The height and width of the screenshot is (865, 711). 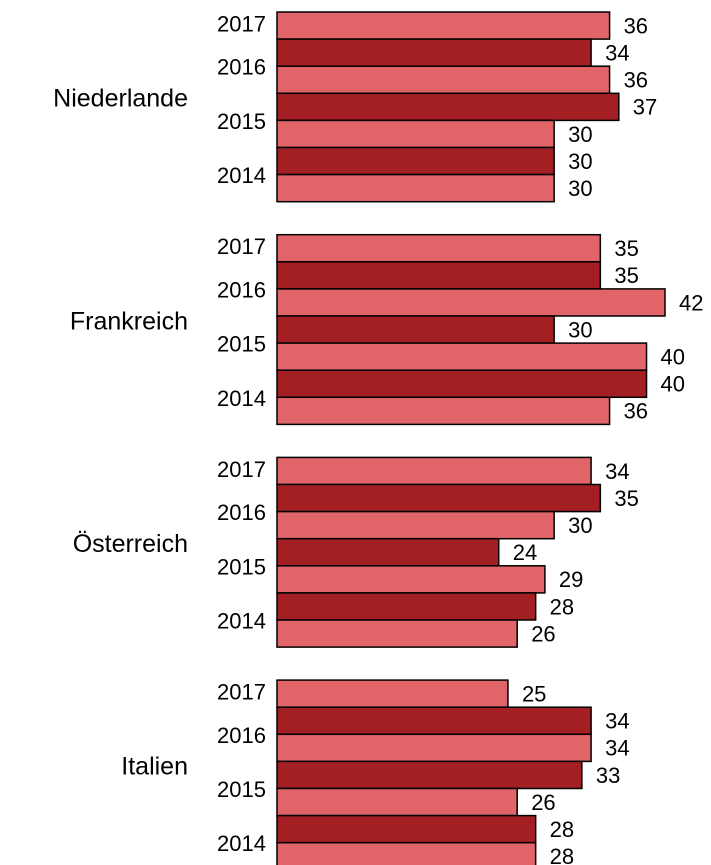 What do you see at coordinates (120, 99) in the screenshot?
I see `group-label: Niederlande` at bounding box center [120, 99].